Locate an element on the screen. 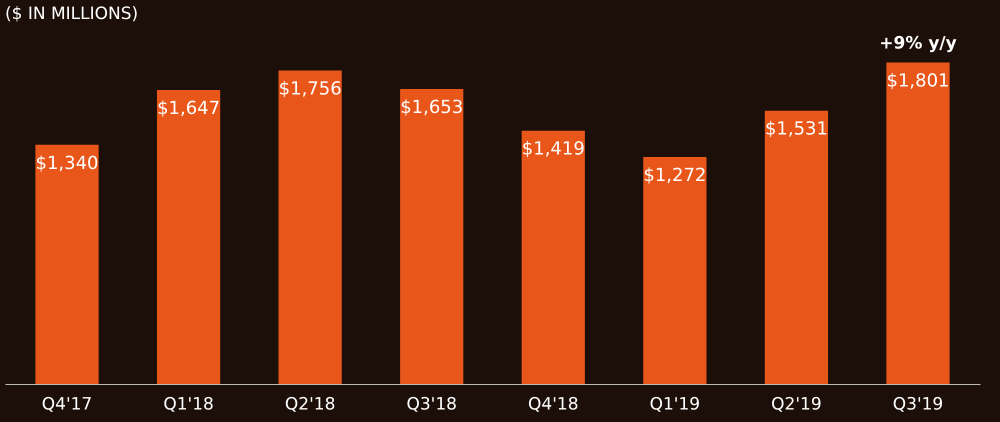  data-label: $1,647 is located at coordinates (188, 109).